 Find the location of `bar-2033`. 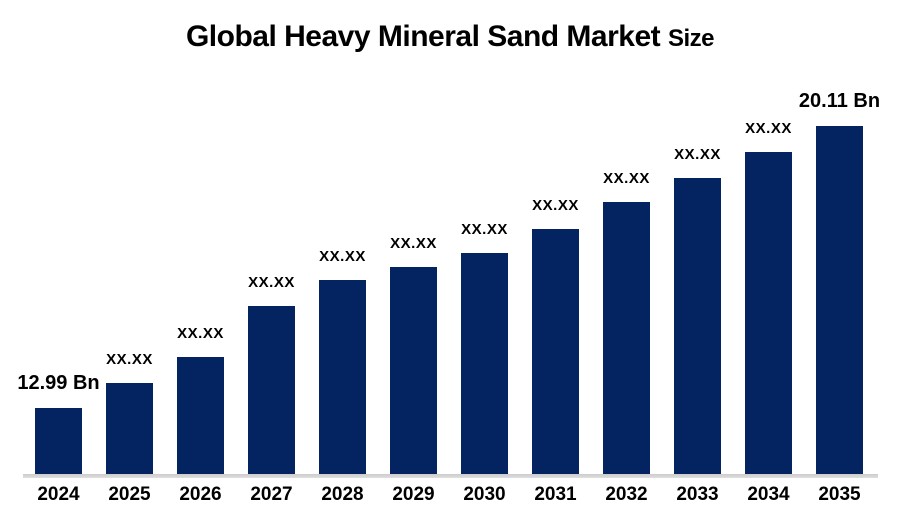

bar-2033 is located at coordinates (697, 326).